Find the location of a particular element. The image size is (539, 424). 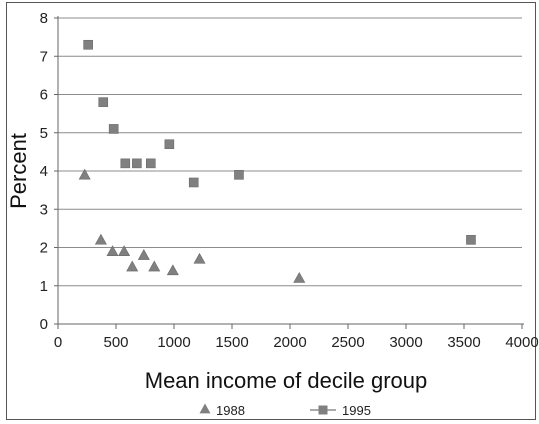

x-tick-label: 3500 is located at coordinates (463, 342).